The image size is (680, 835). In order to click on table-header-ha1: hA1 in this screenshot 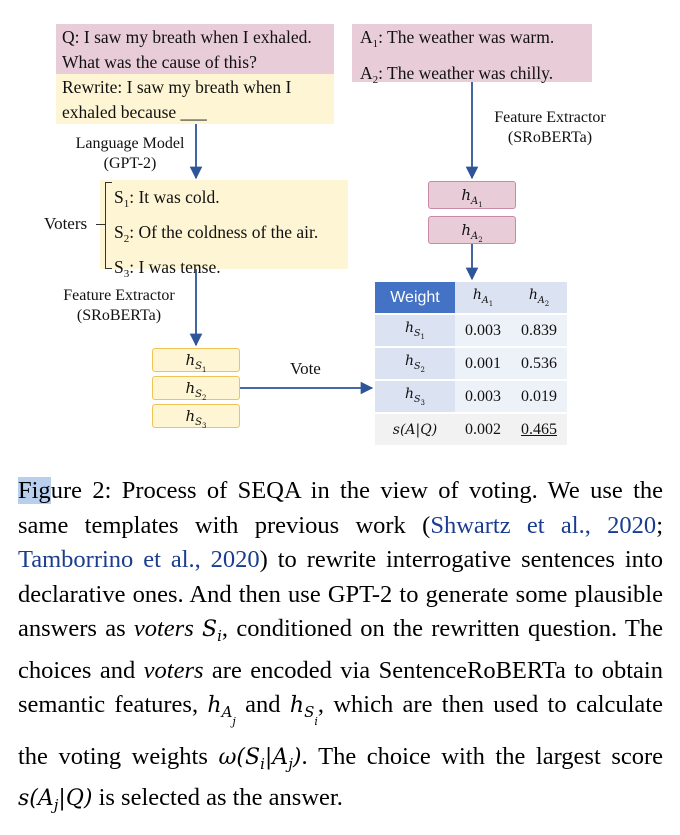, I will do `click(483, 298)`.